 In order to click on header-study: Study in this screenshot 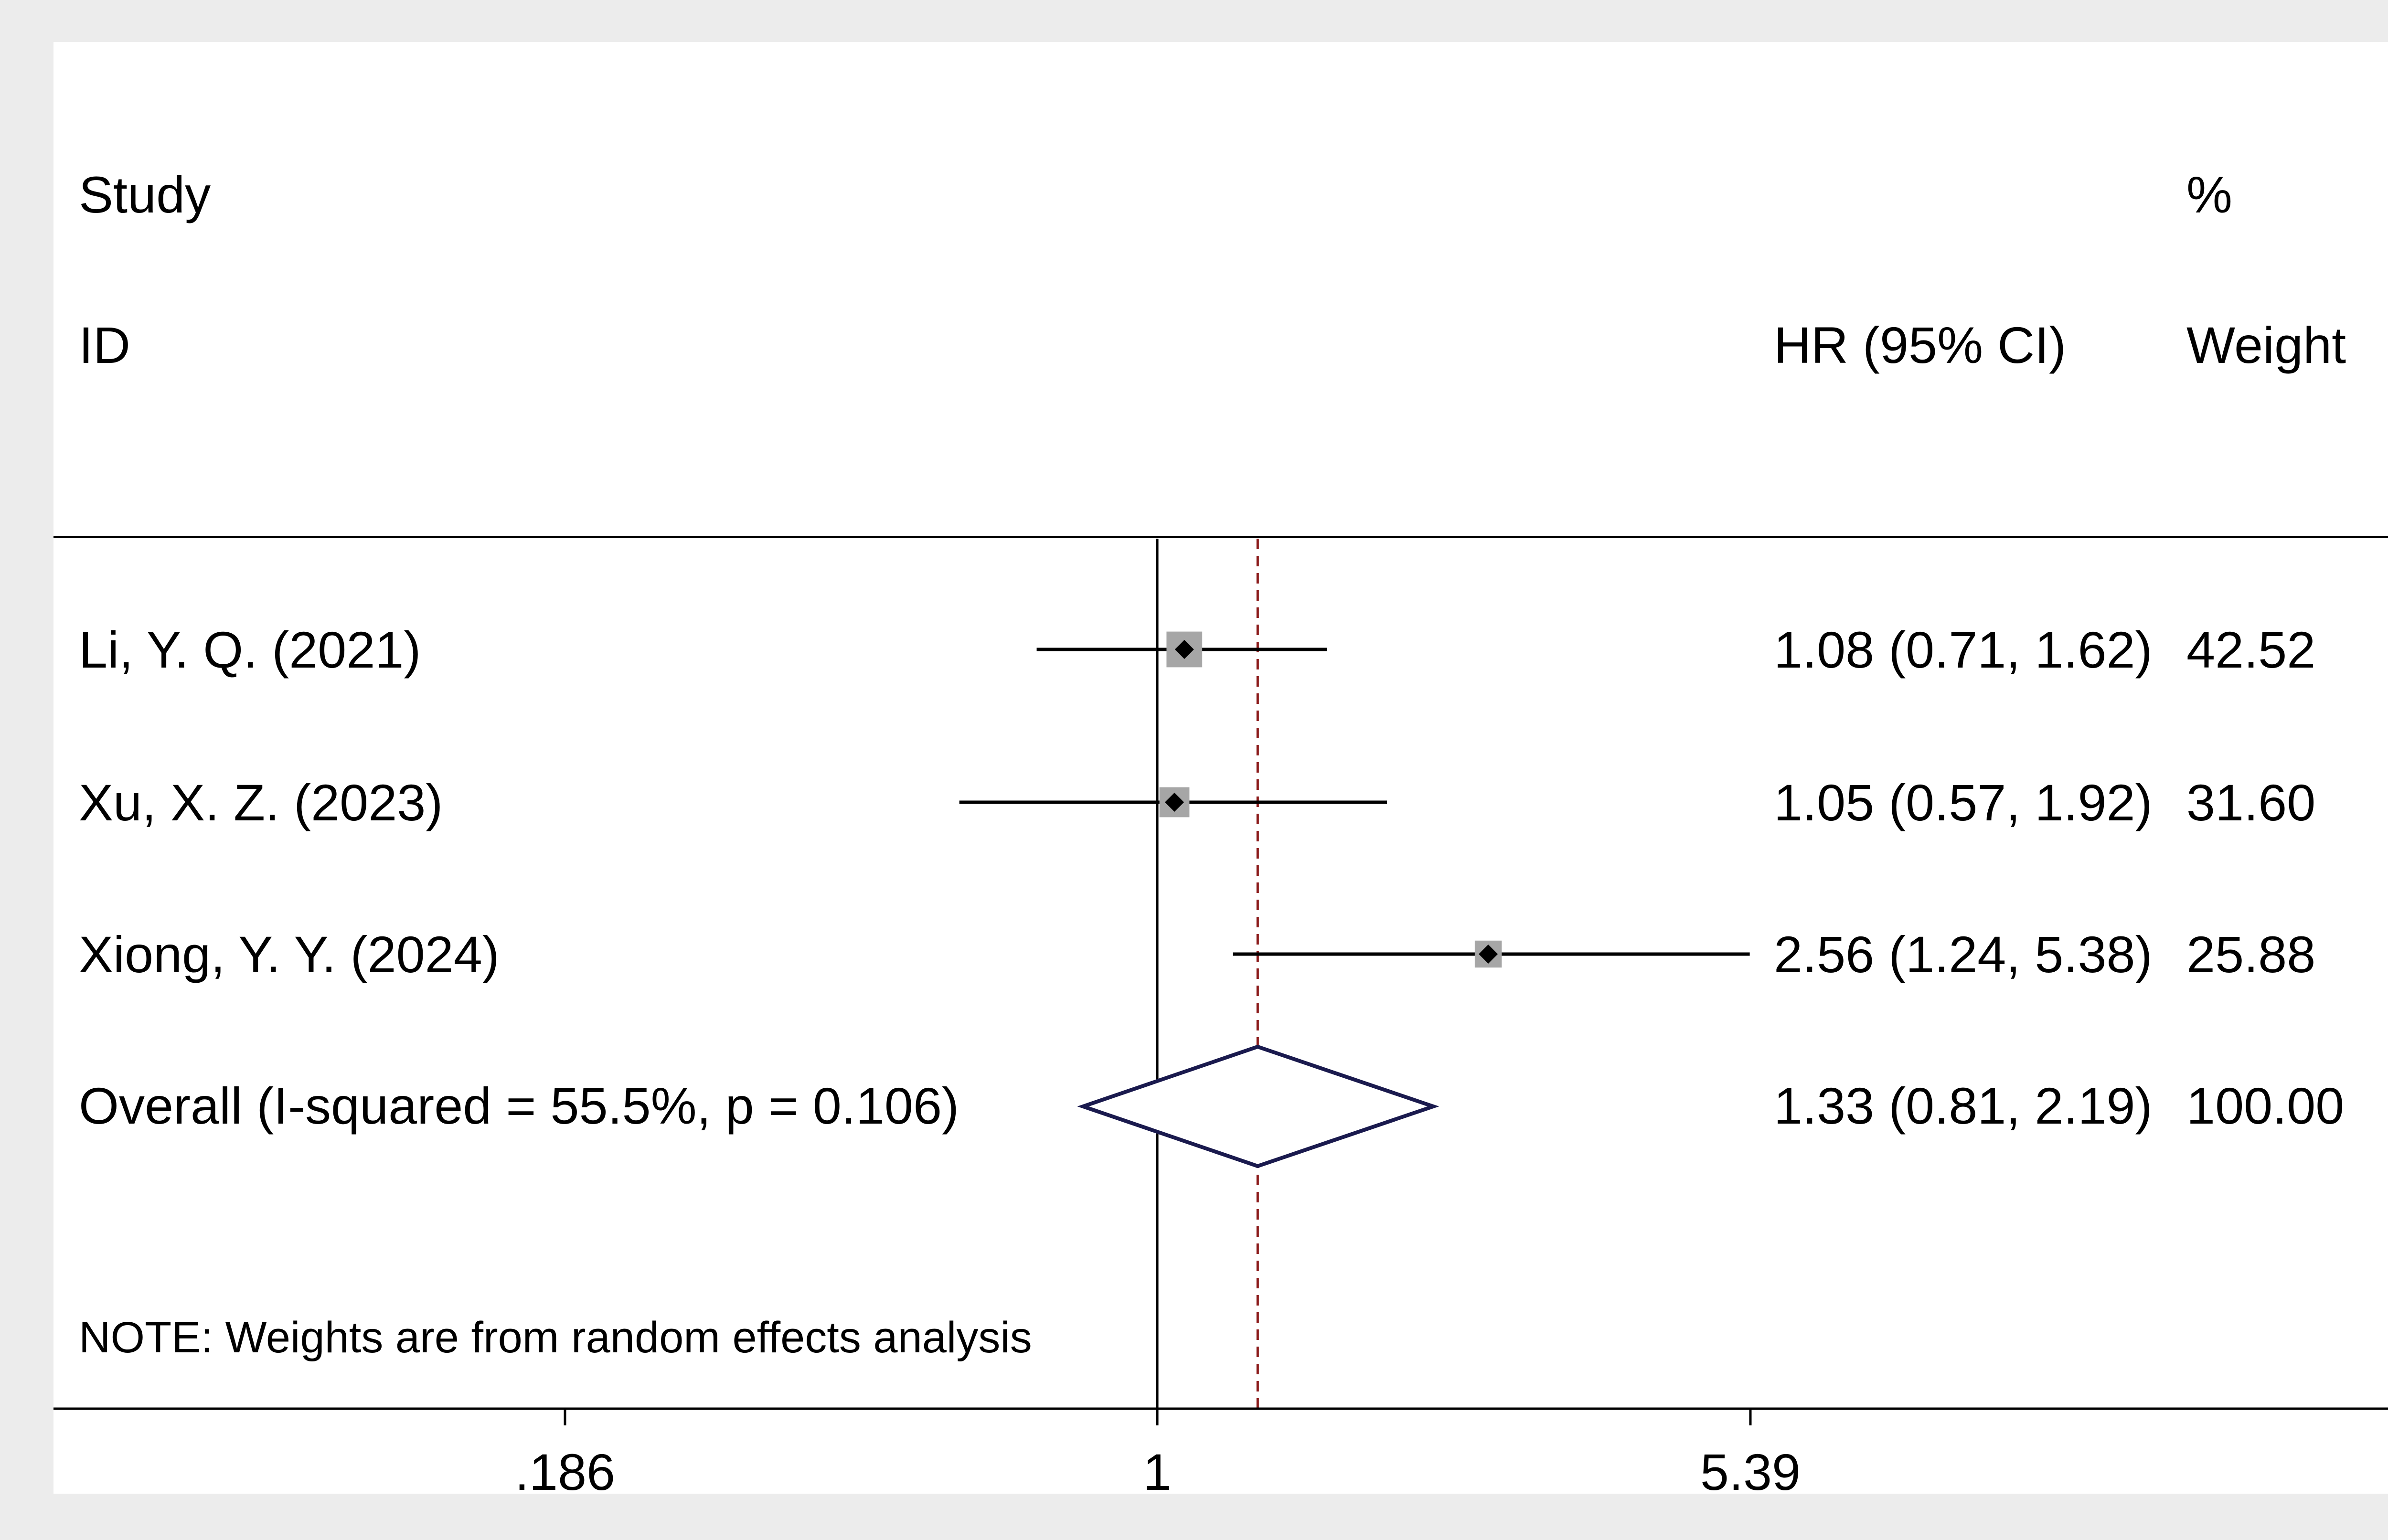, I will do `click(145, 194)`.